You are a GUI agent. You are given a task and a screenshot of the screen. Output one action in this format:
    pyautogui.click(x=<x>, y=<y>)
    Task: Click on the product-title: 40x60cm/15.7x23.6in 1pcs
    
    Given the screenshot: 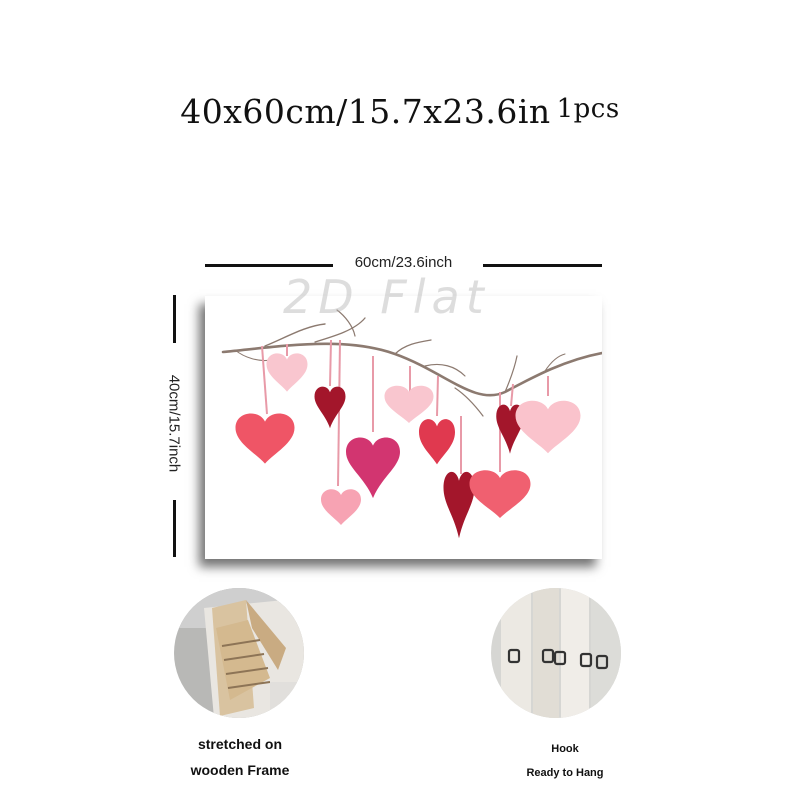 What is the action you would take?
    pyautogui.click(x=400, y=111)
    